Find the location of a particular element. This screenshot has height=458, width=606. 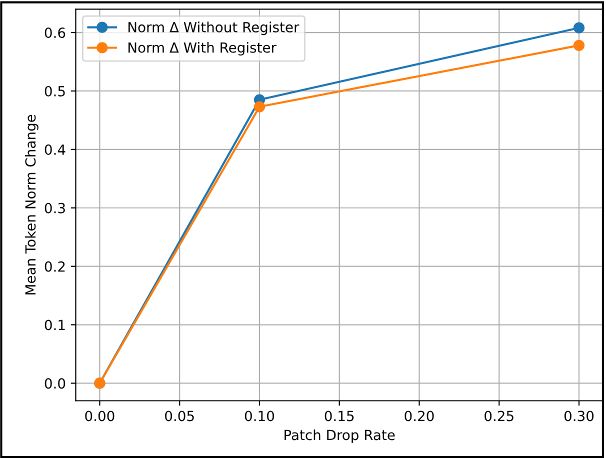

x-tick-label: 0.00 is located at coordinates (99, 416).